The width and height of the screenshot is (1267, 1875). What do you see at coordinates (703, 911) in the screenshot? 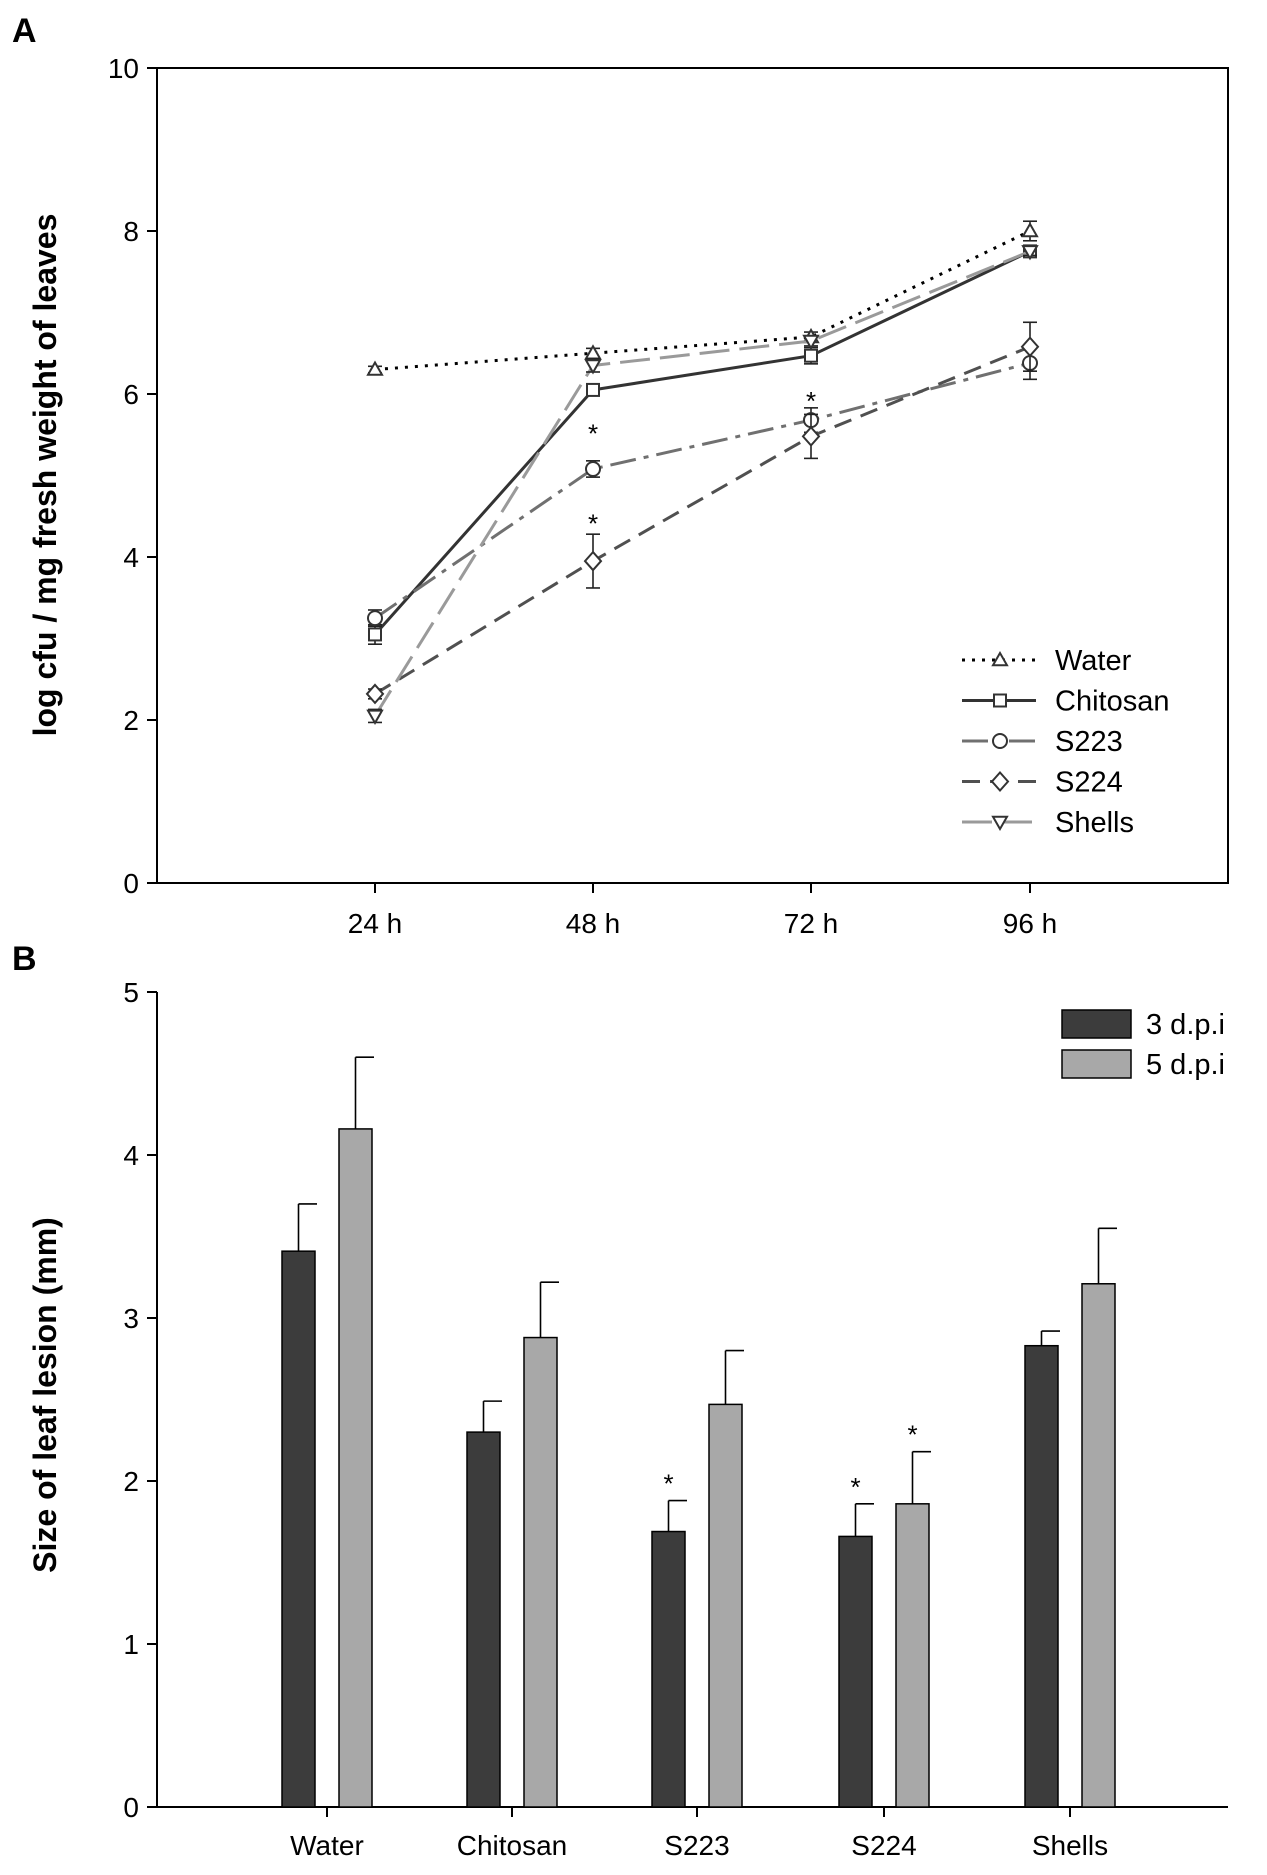
I see `panel-a-x-axis: 24 h 48 h 72 h 96 h` at bounding box center [703, 911].